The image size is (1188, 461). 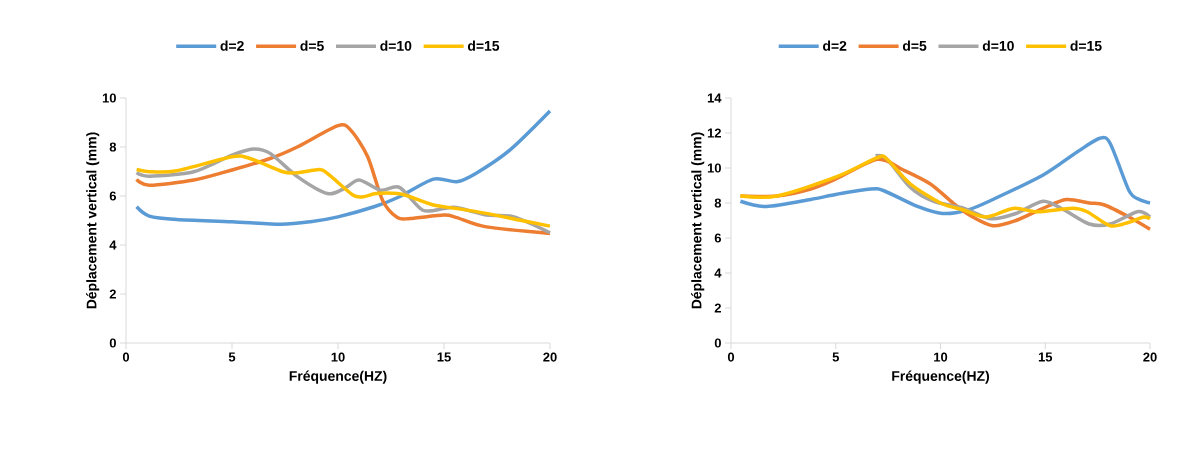 What do you see at coordinates (714, 133) in the screenshot?
I see `y-tick-label: 12` at bounding box center [714, 133].